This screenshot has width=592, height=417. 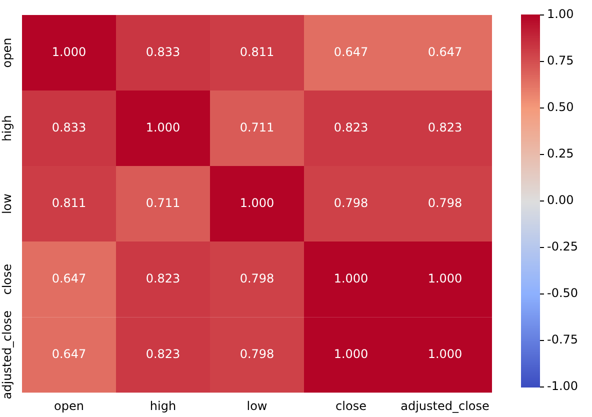 I want to click on x-tick-label: adjusted_close, so click(x=445, y=405).